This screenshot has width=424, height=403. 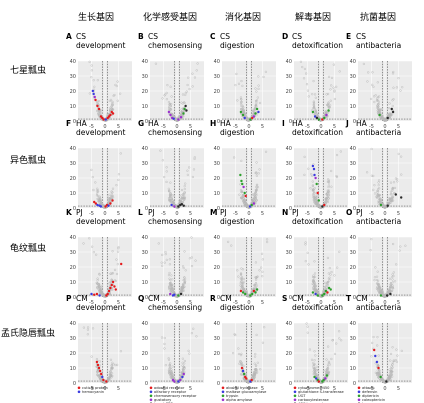 What do you see at coordinates (284, 298) in the screenshot?
I see `panel-letter: S` at bounding box center [284, 298].